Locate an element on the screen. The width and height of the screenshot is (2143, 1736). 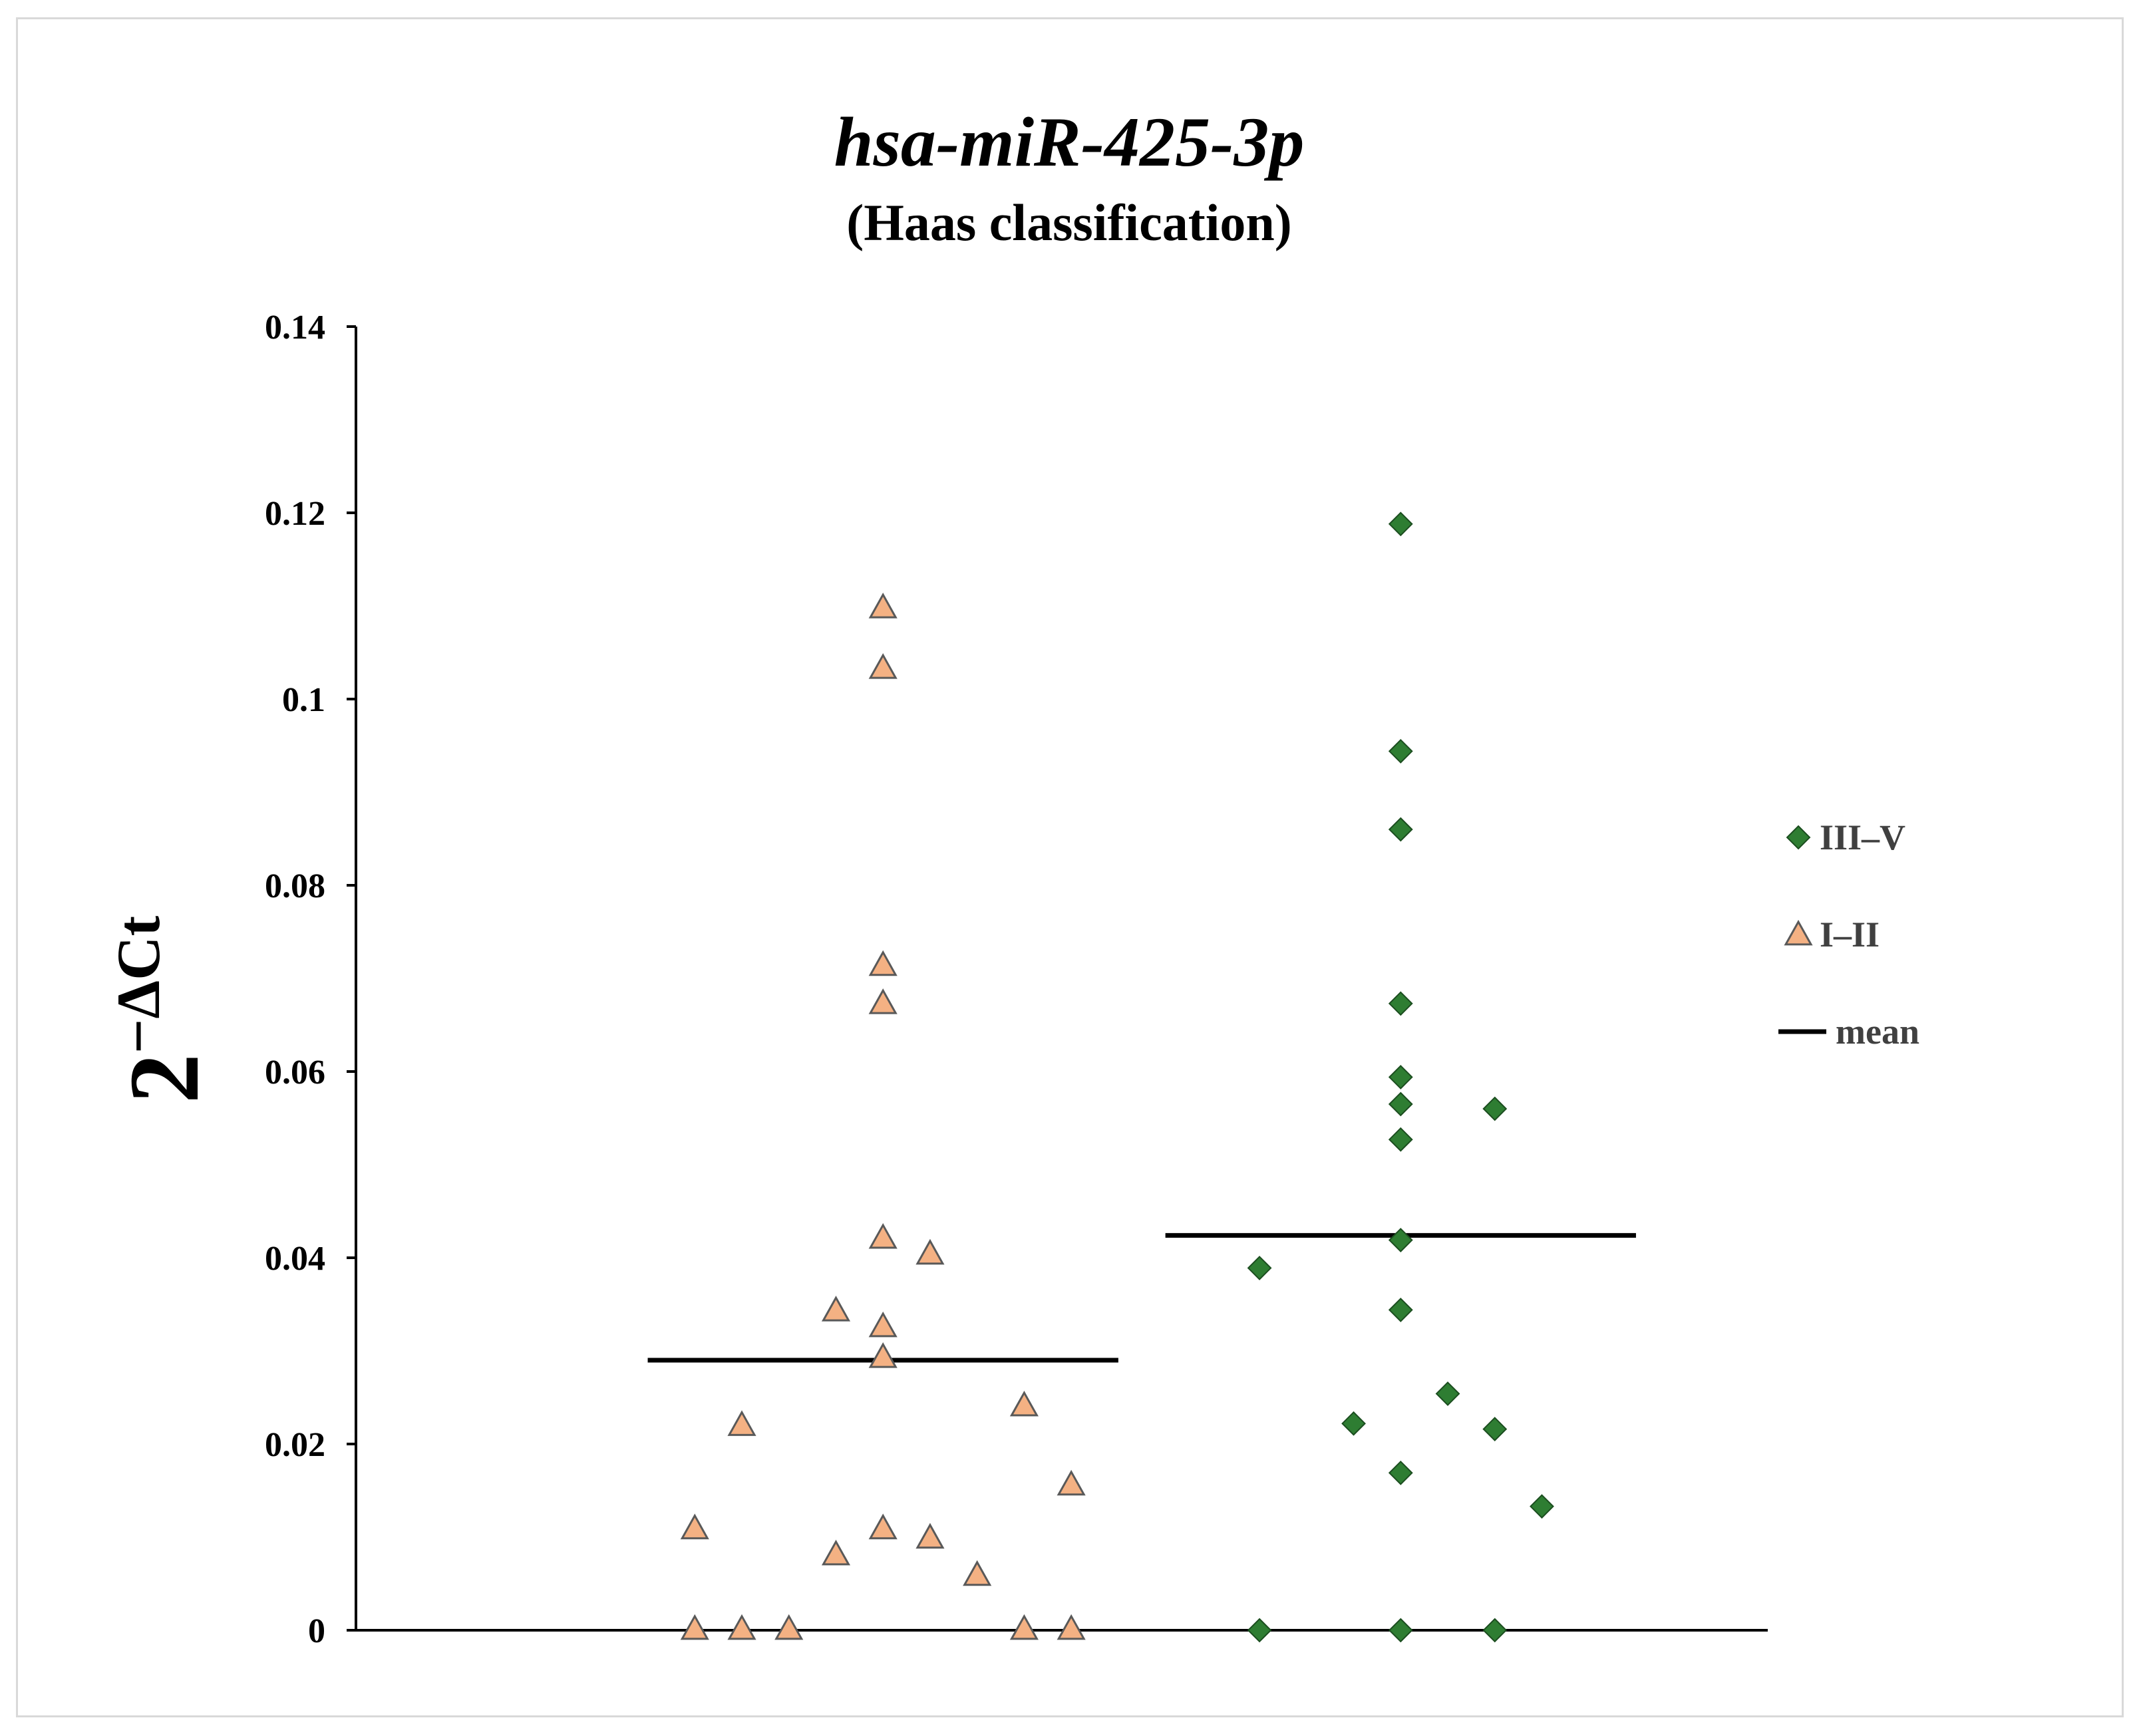
y-tick-label: 0.02 is located at coordinates (295, 1445).